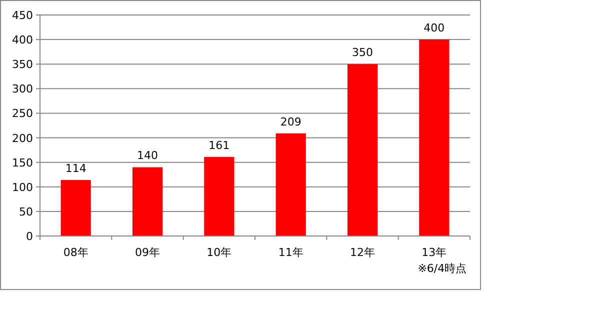 The height and width of the screenshot is (333, 593). What do you see at coordinates (362, 53) in the screenshot?
I see `data-label: 350` at bounding box center [362, 53].